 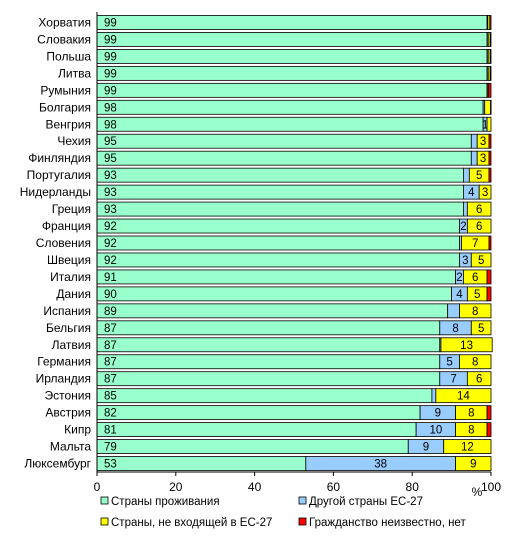 I want to click on data-label: 90, so click(x=110, y=295).